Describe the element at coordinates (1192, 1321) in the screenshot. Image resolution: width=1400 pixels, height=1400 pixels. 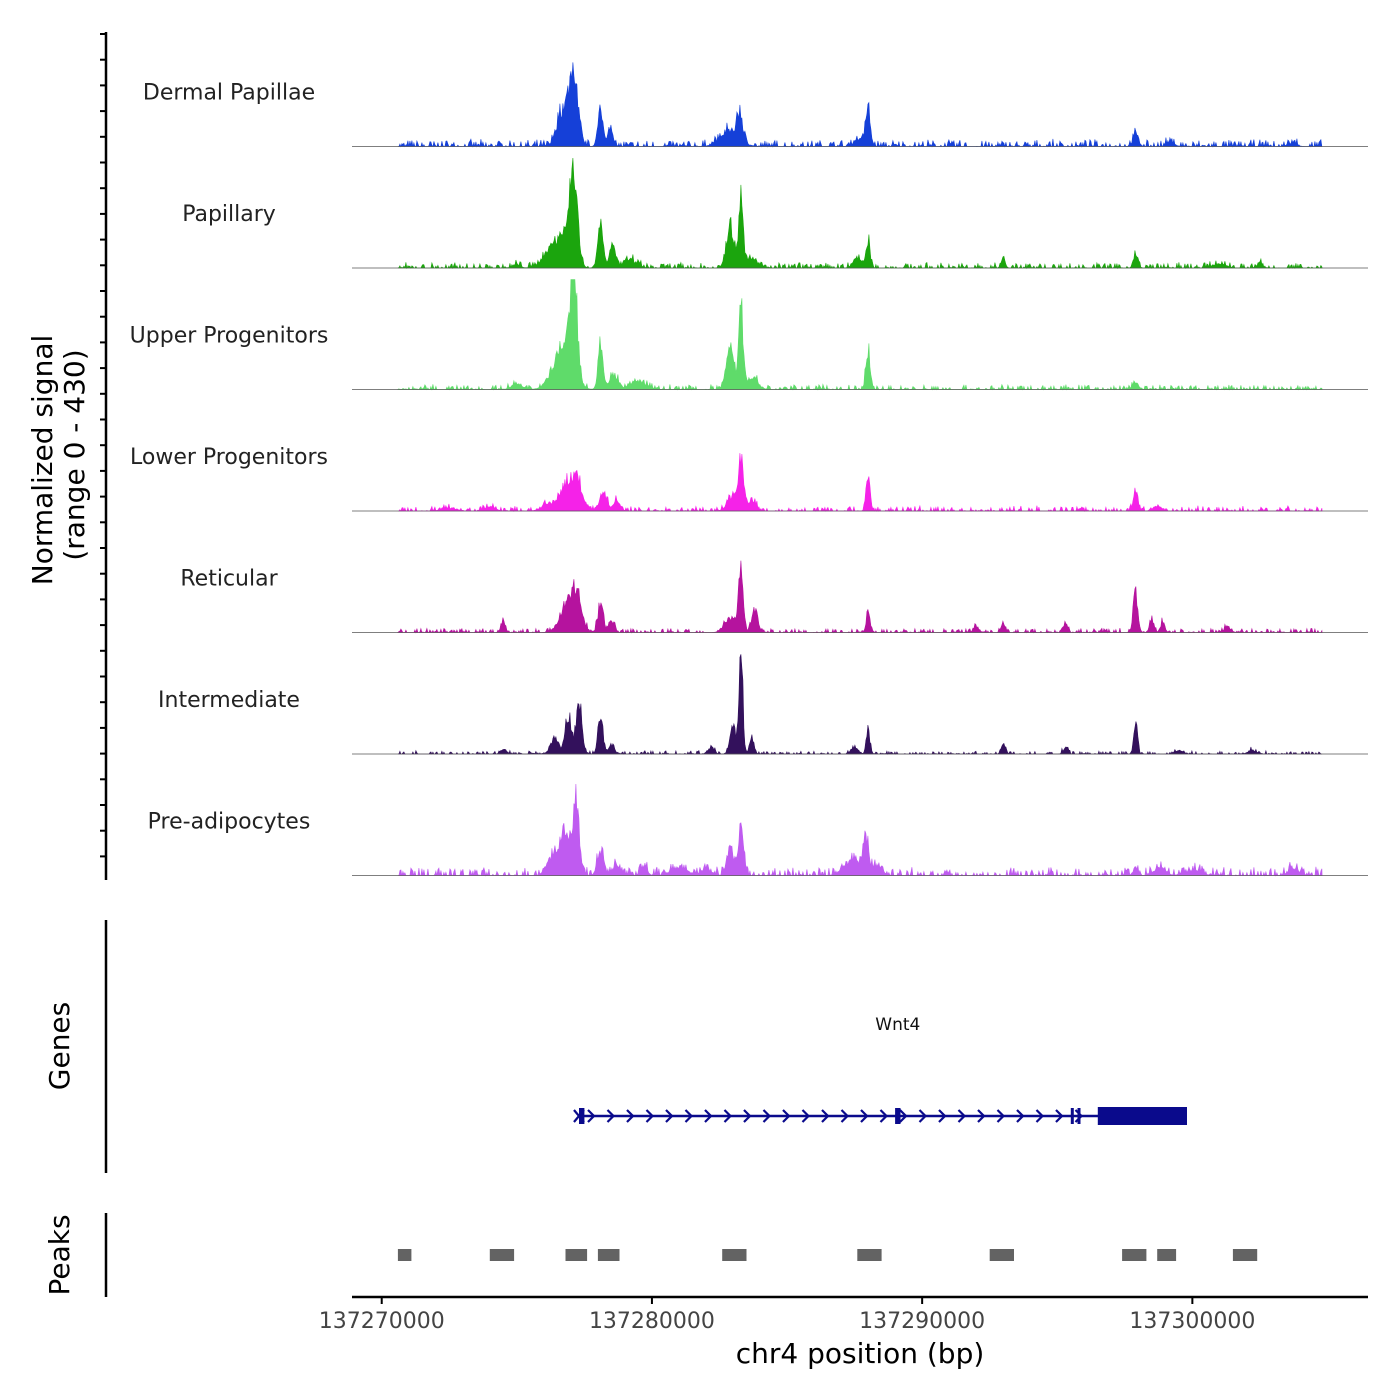
I see `x-tick-label: 137300000` at that location.